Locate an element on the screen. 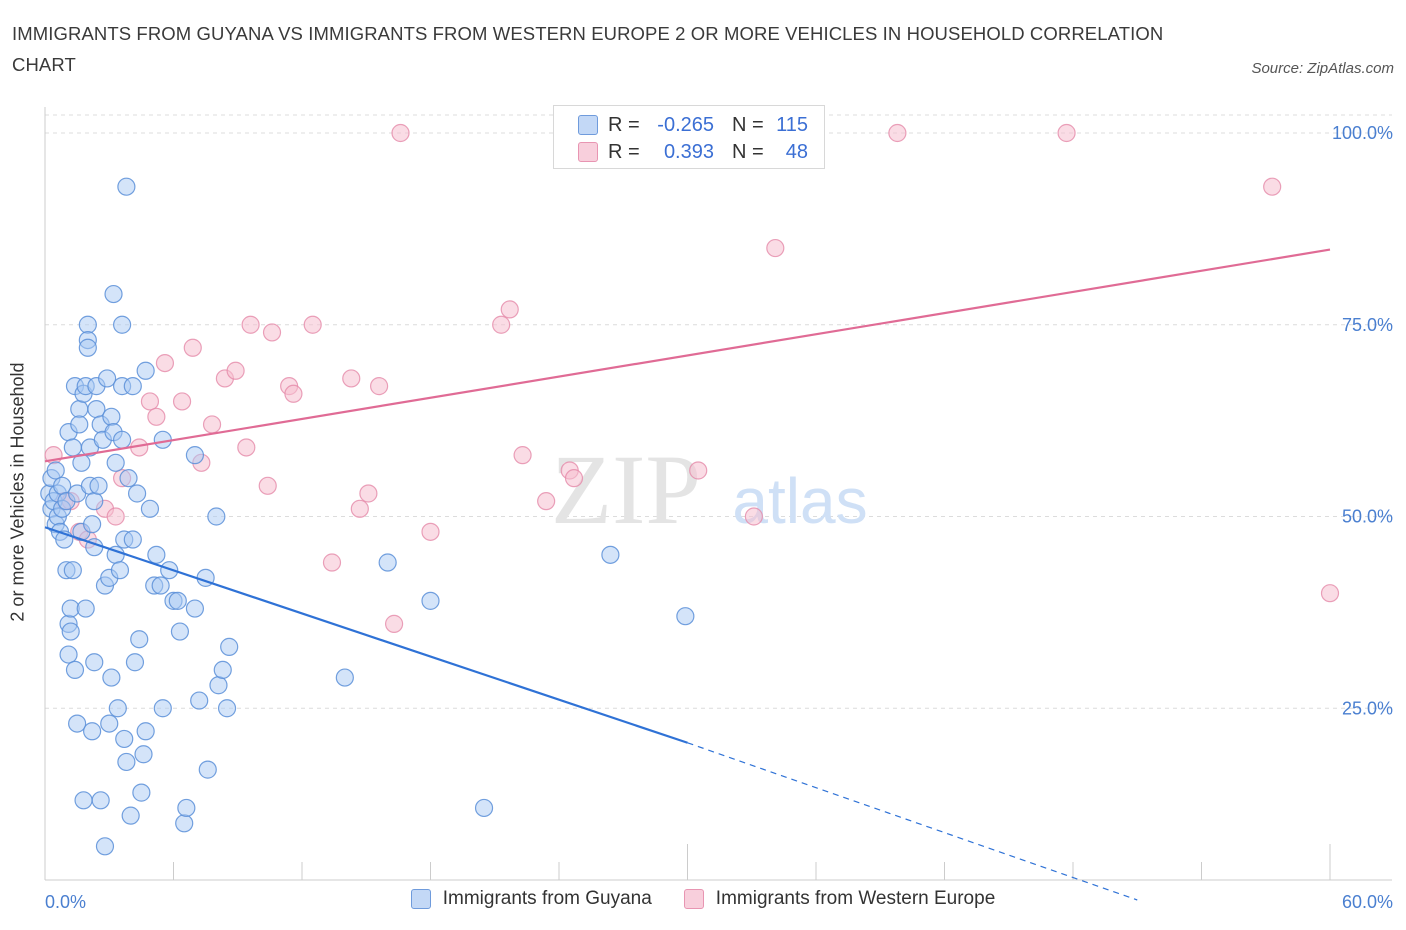 Image resolution: width=1406 pixels, height=930 pixels. watermark: ZIP atlas is located at coordinates (709, 489).